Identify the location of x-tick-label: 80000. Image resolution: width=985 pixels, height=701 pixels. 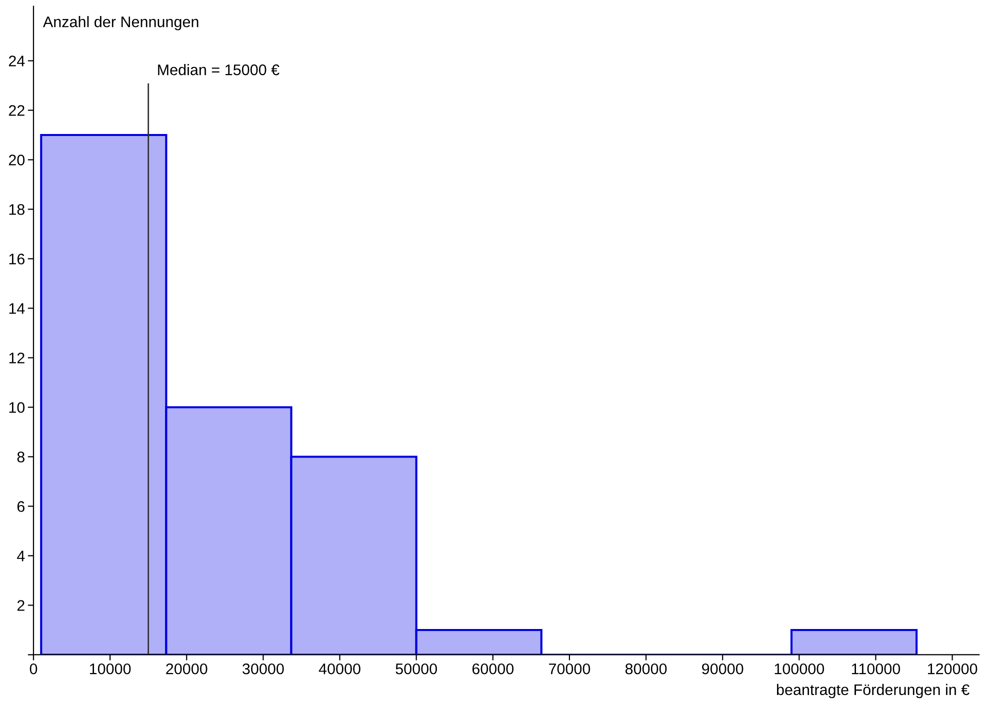
(646, 668).